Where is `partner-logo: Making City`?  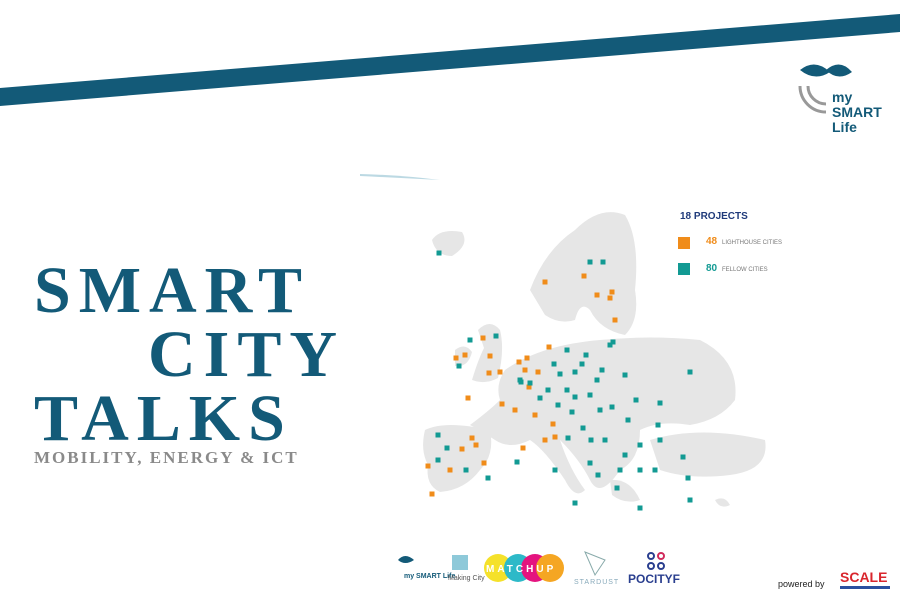 partner-logo: Making City is located at coordinates (466, 578).